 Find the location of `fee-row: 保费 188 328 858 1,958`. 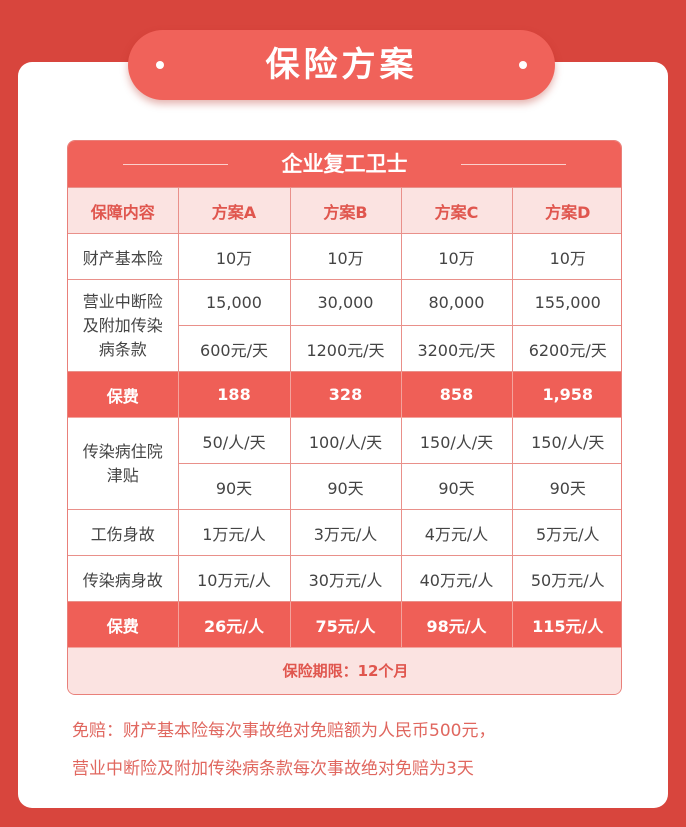

fee-row: 保费 188 328 858 1,958 is located at coordinates (344, 394).